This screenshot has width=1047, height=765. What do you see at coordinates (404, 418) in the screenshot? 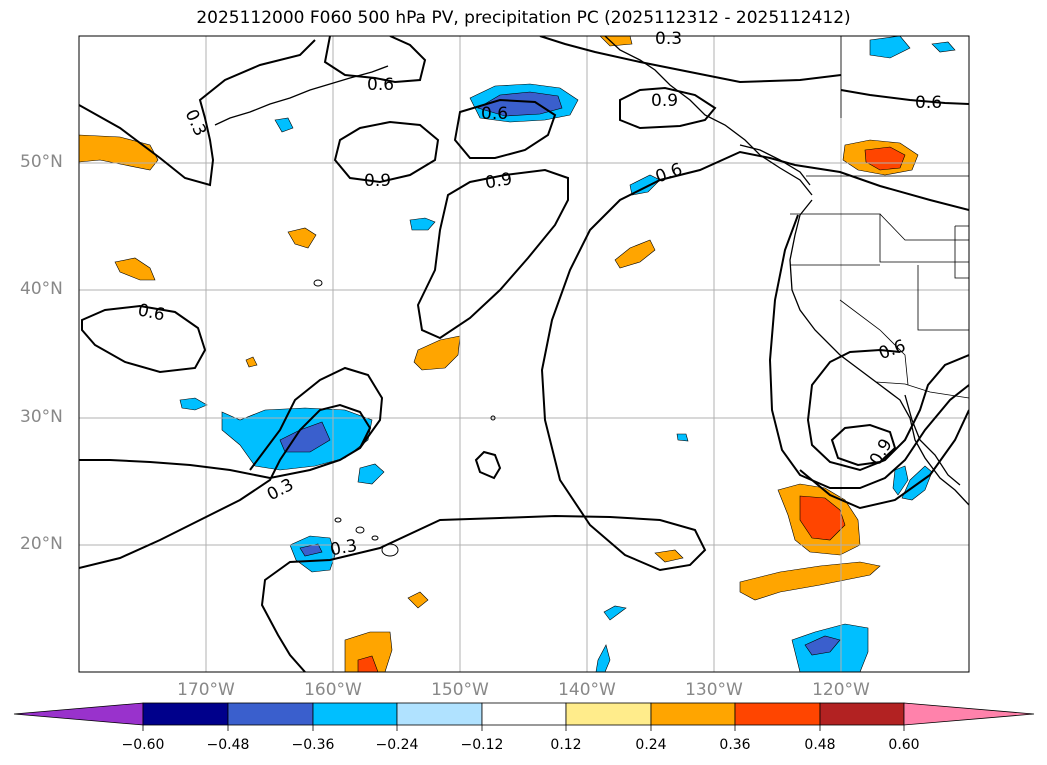
I see `islands` at bounding box center [404, 418].